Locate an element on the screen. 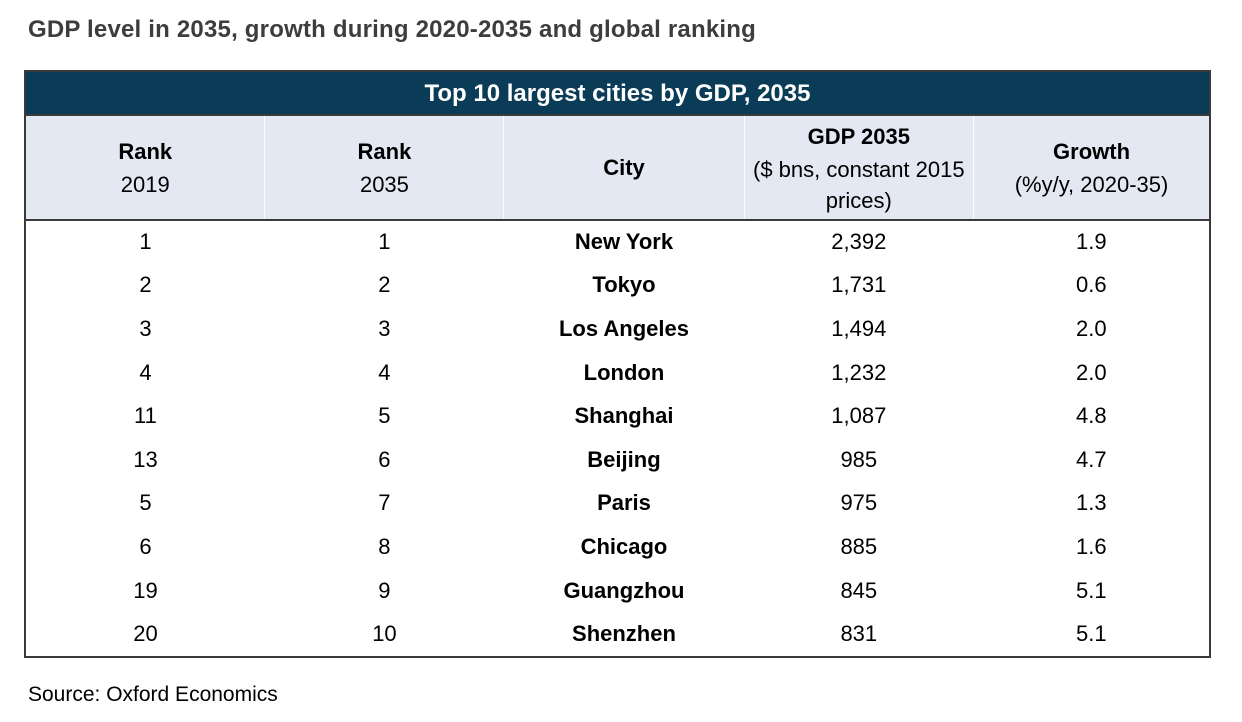  table-row: 20 10 Shenzhen 831 5.1 is located at coordinates (617, 634).